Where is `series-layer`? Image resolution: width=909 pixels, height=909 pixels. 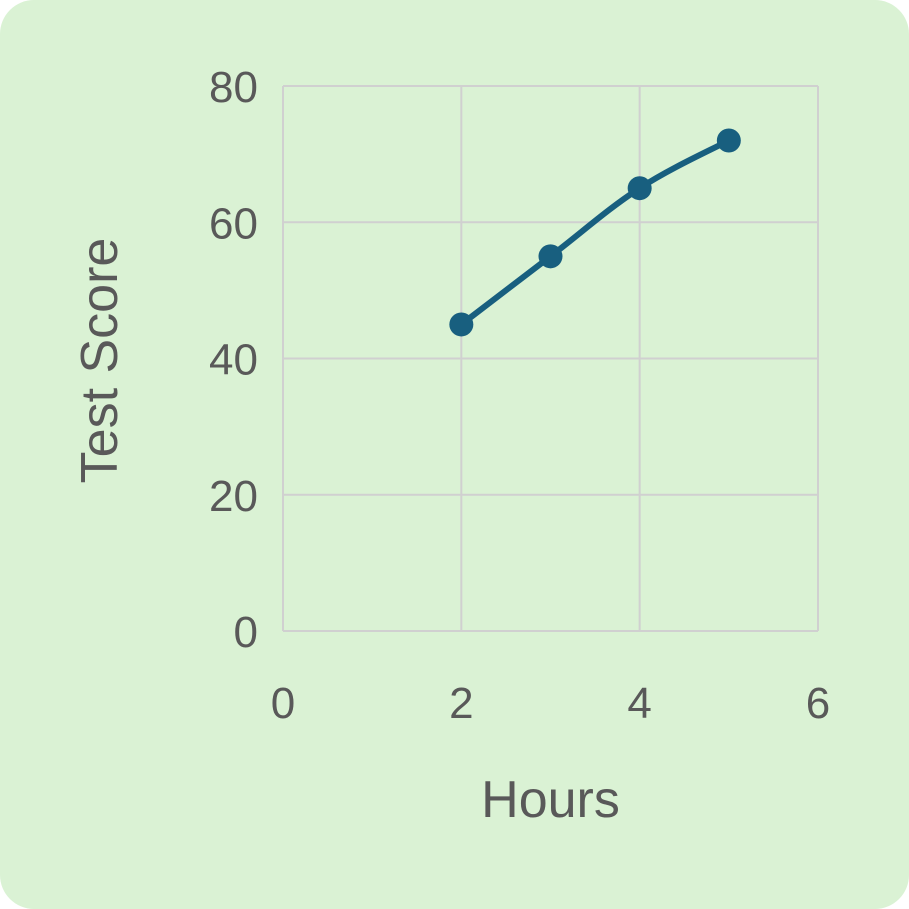 series-layer is located at coordinates (595, 232).